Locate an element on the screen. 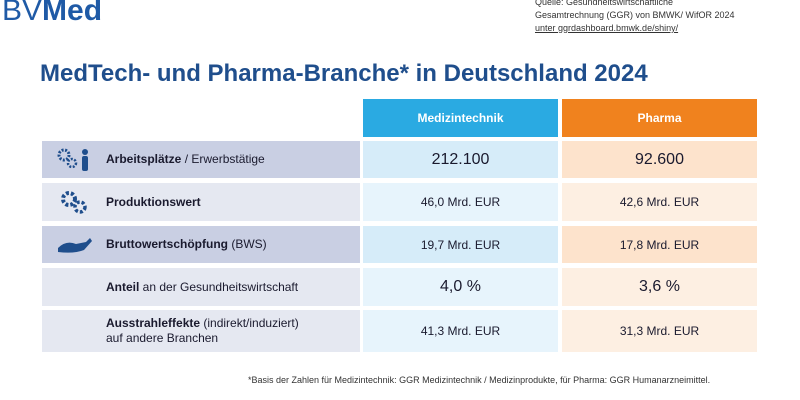 Image resolution: width=800 pixels, height=400 pixels. value-cell: 41,3 Mrd. EUR is located at coordinates (460, 331).